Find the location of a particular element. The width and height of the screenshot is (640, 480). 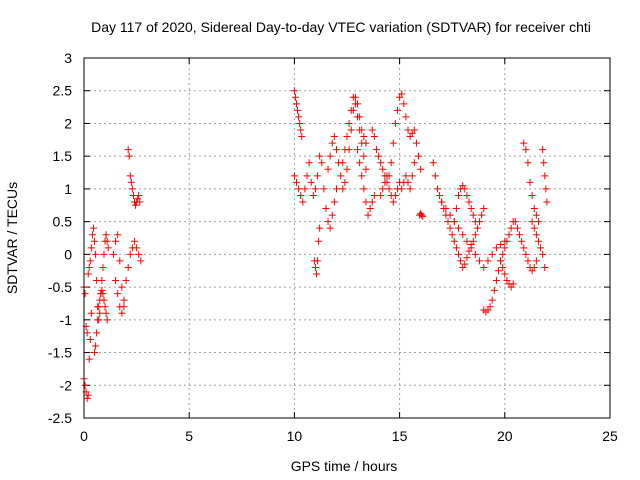

y-tick-label: 1.5 is located at coordinates (63, 156).